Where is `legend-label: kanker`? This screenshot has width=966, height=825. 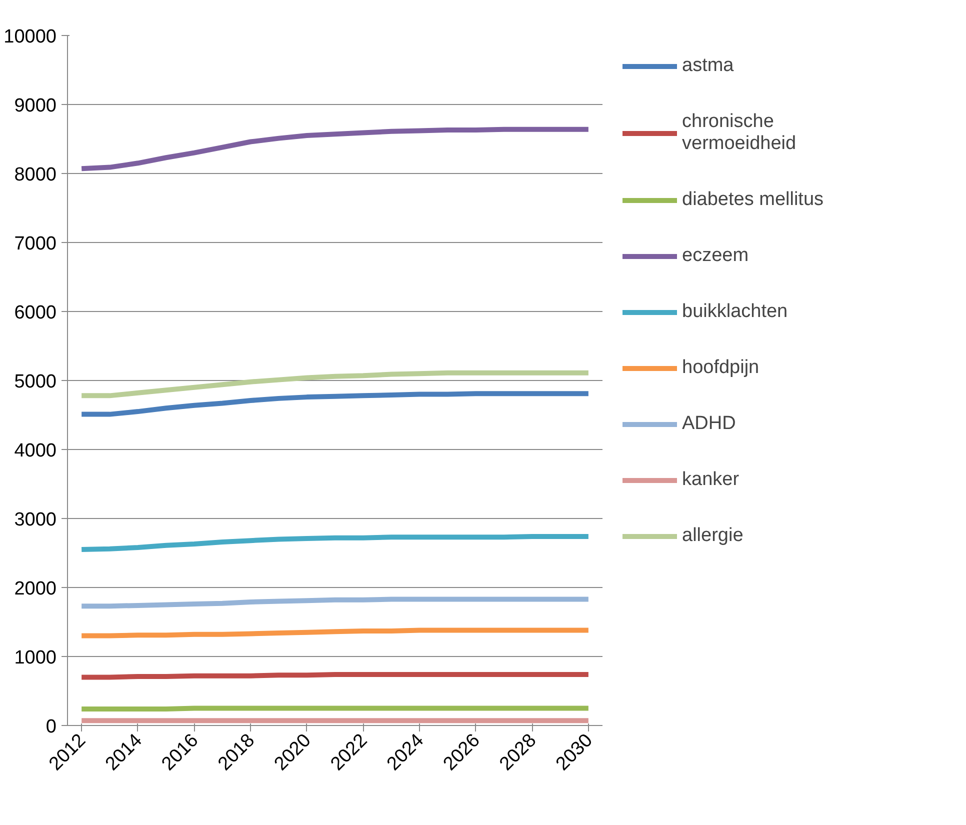 legend-label: kanker is located at coordinates (711, 480).